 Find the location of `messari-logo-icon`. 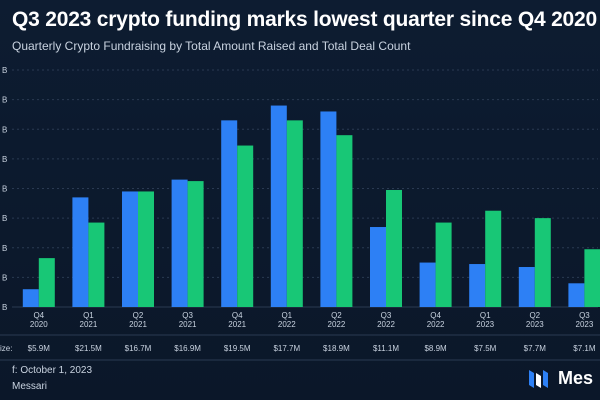

messari-logo-icon is located at coordinates (538, 379).